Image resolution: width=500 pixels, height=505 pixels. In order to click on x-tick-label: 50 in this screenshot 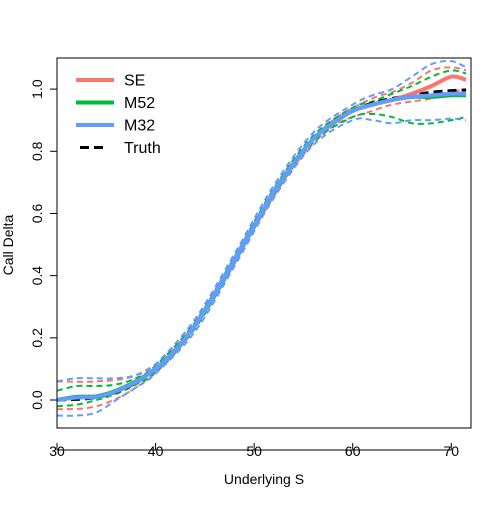, I will do `click(254, 451)`.